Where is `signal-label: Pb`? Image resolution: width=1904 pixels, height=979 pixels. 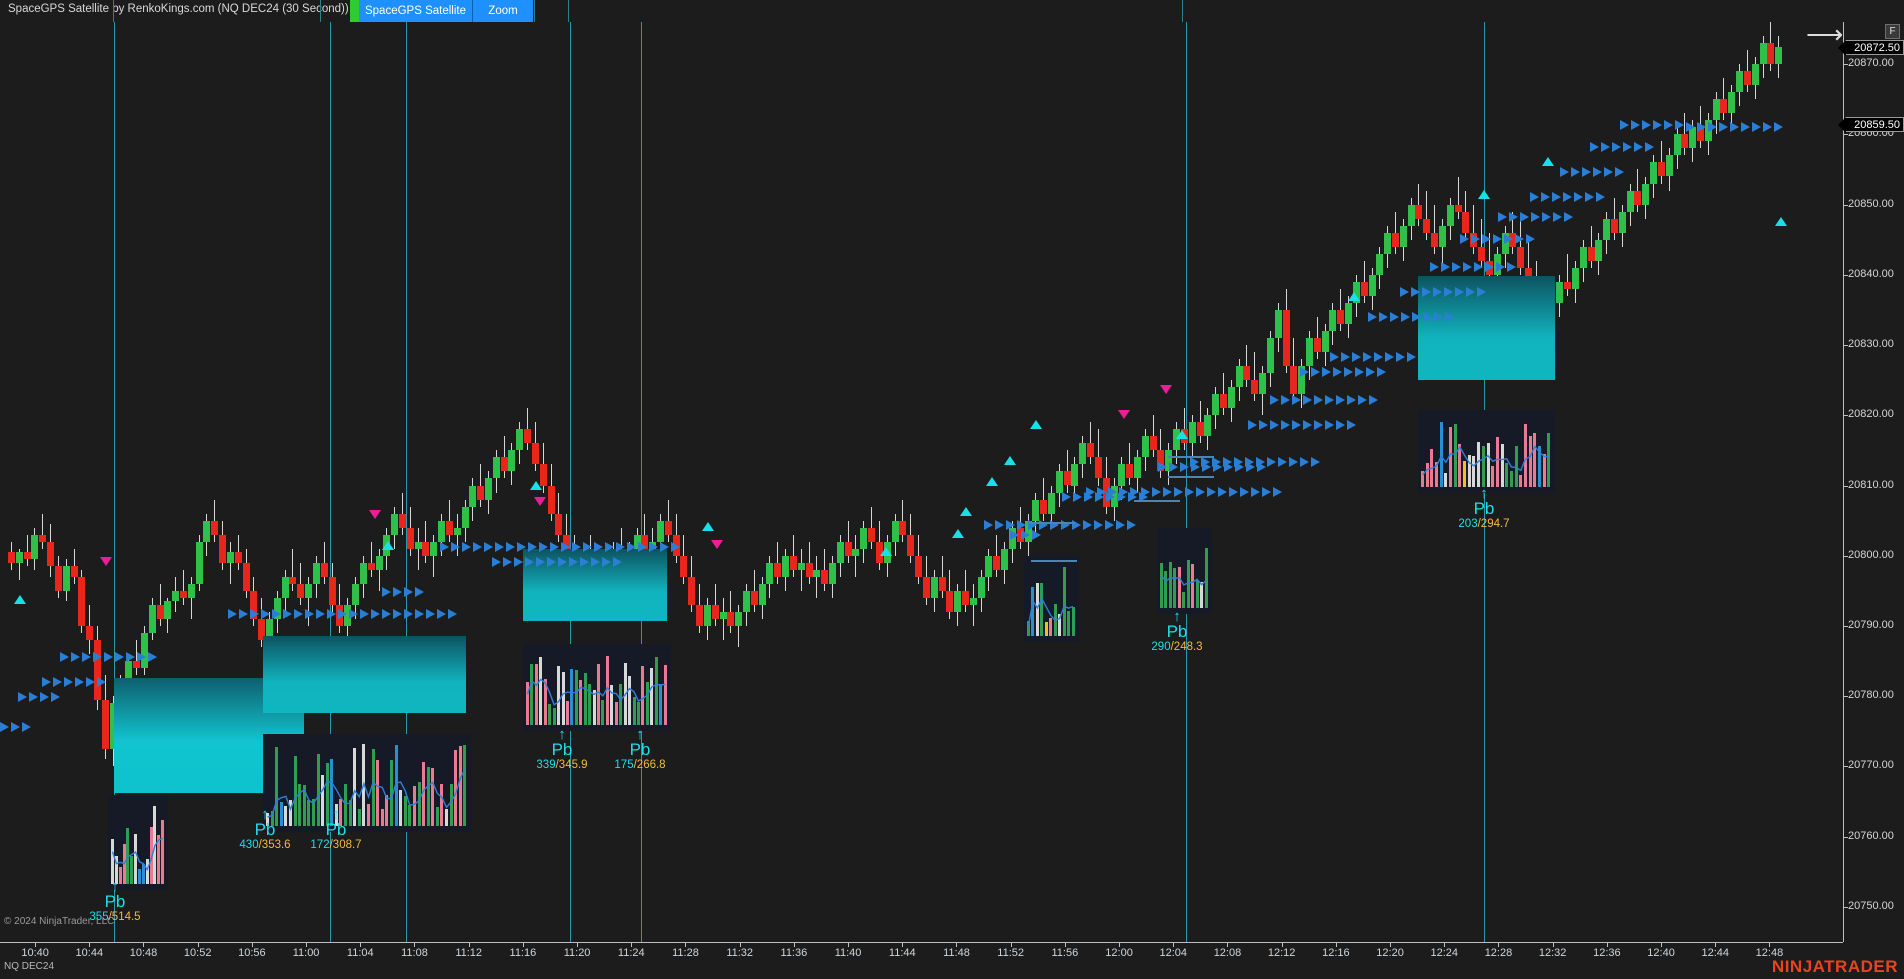
signal-label: Pb is located at coordinates (265, 829).